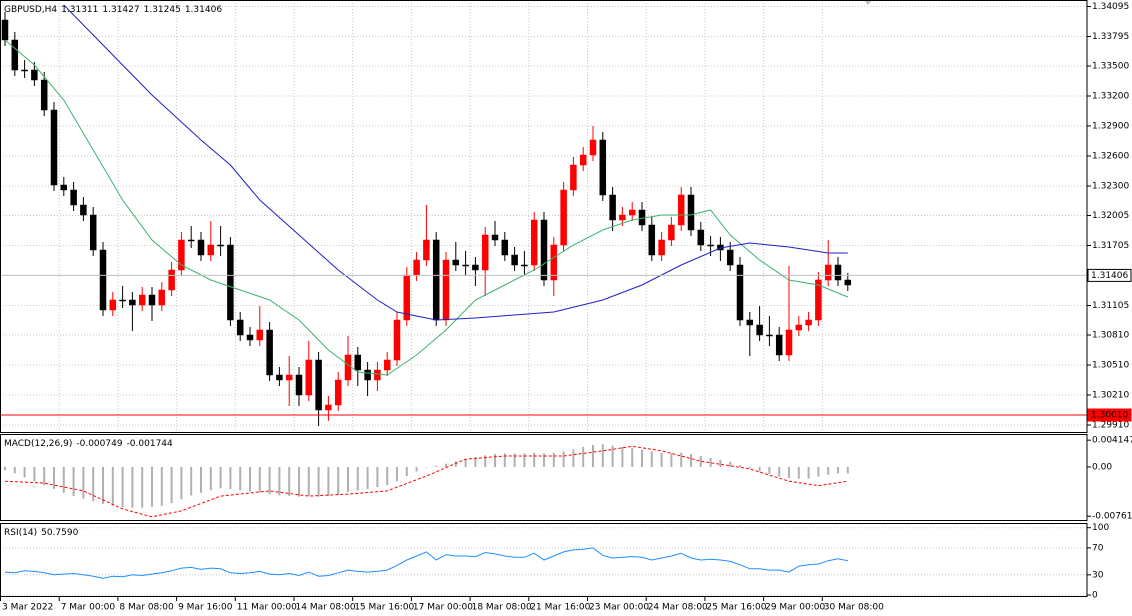 This screenshot has height=616, width=1132. Describe the element at coordinates (1110, 97) in the screenshot. I see `y-tick-label: 1.33200` at that location.